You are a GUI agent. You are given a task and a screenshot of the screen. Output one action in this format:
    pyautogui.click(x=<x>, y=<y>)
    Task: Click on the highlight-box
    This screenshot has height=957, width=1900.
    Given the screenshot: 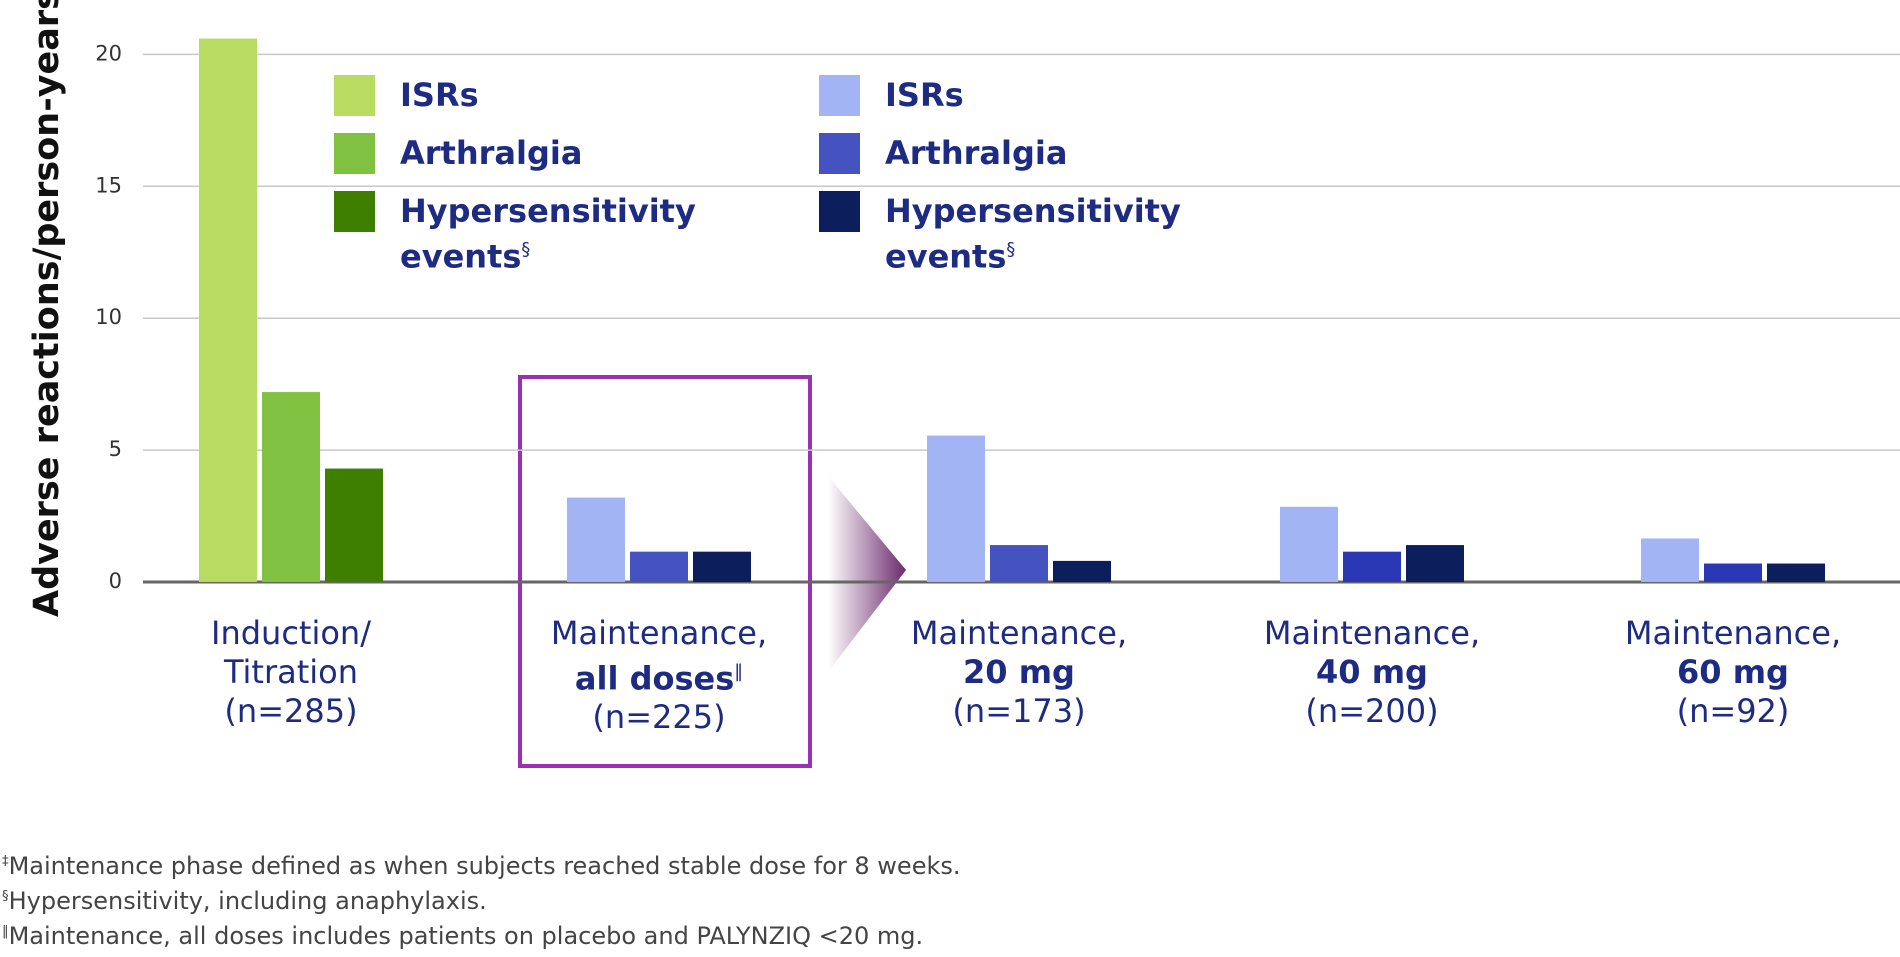 What is the action you would take?
    pyautogui.click(x=665, y=571)
    